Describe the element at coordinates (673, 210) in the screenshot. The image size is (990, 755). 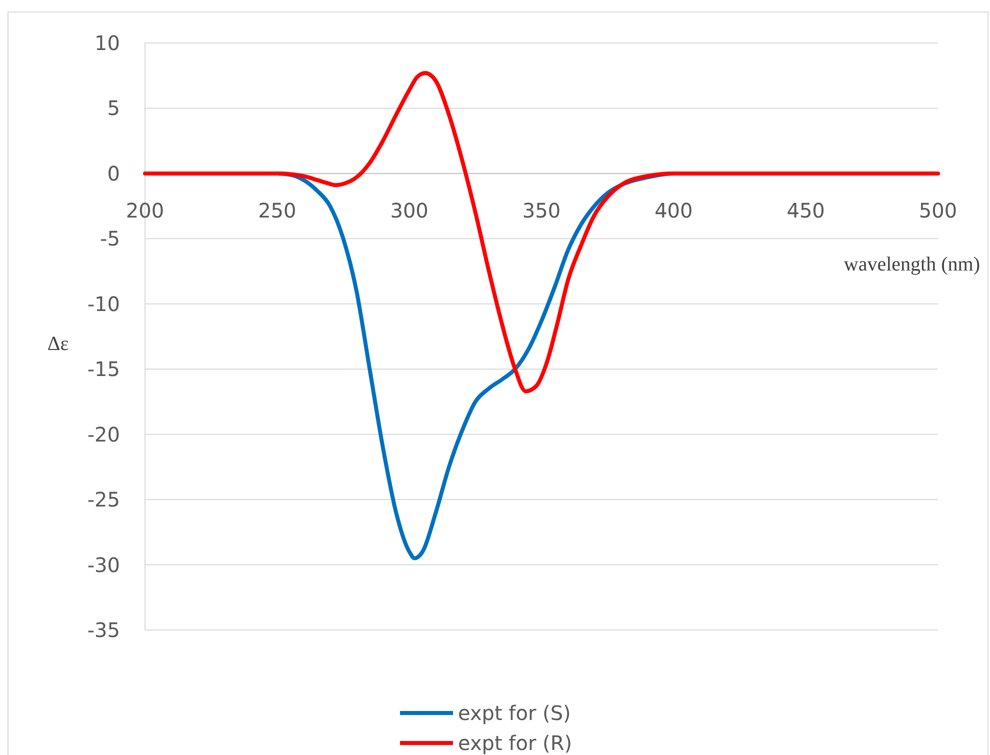
I see `x-tick-label: 400` at that location.